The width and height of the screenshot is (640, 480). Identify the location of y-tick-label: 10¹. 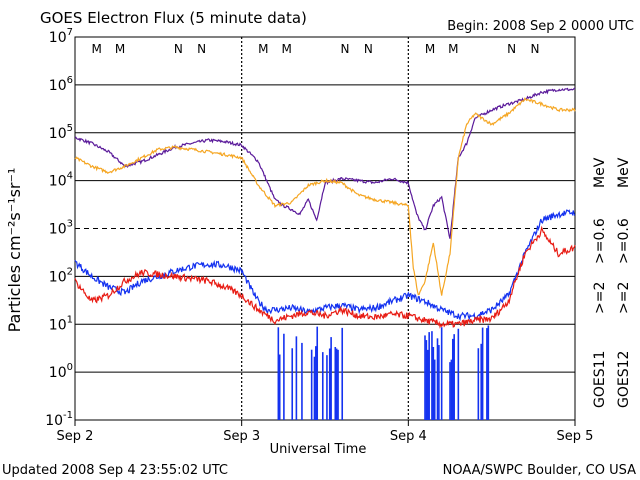
(61, 323).